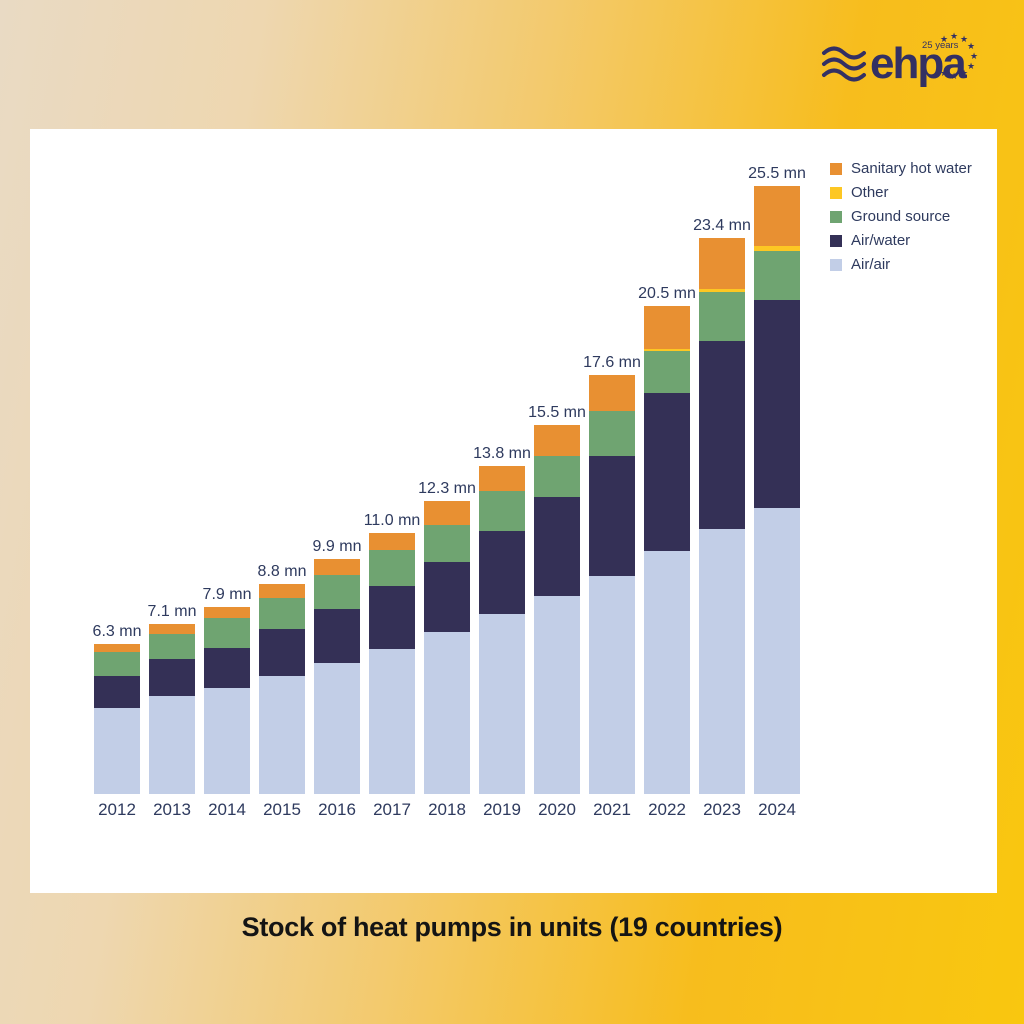 Image resolution: width=1024 pixels, height=1024 pixels. I want to click on x-axis-label: 2016, so click(337, 809).